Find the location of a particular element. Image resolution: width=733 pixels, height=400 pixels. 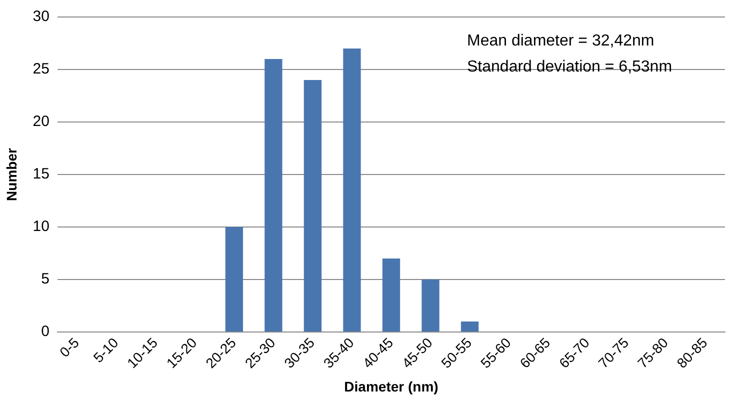

y-tick-label: 5 is located at coordinates (45, 279).